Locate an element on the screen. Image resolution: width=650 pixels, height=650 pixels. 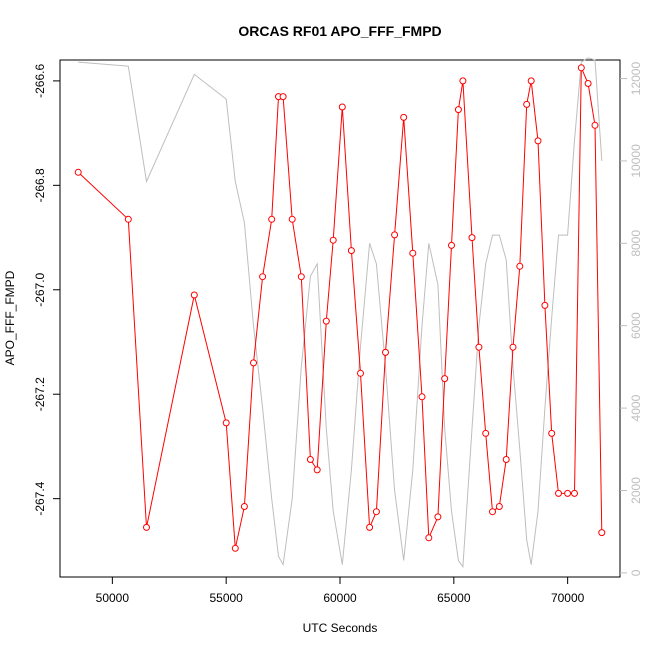
y-tick-label: -267.0 is located at coordinates (40, 289).